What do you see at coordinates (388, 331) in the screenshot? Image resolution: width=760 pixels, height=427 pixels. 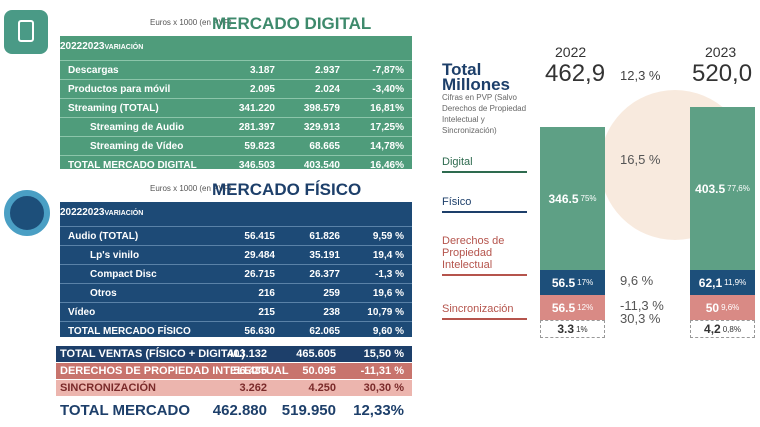 I see `variation: 9,60 %` at bounding box center [388, 331].